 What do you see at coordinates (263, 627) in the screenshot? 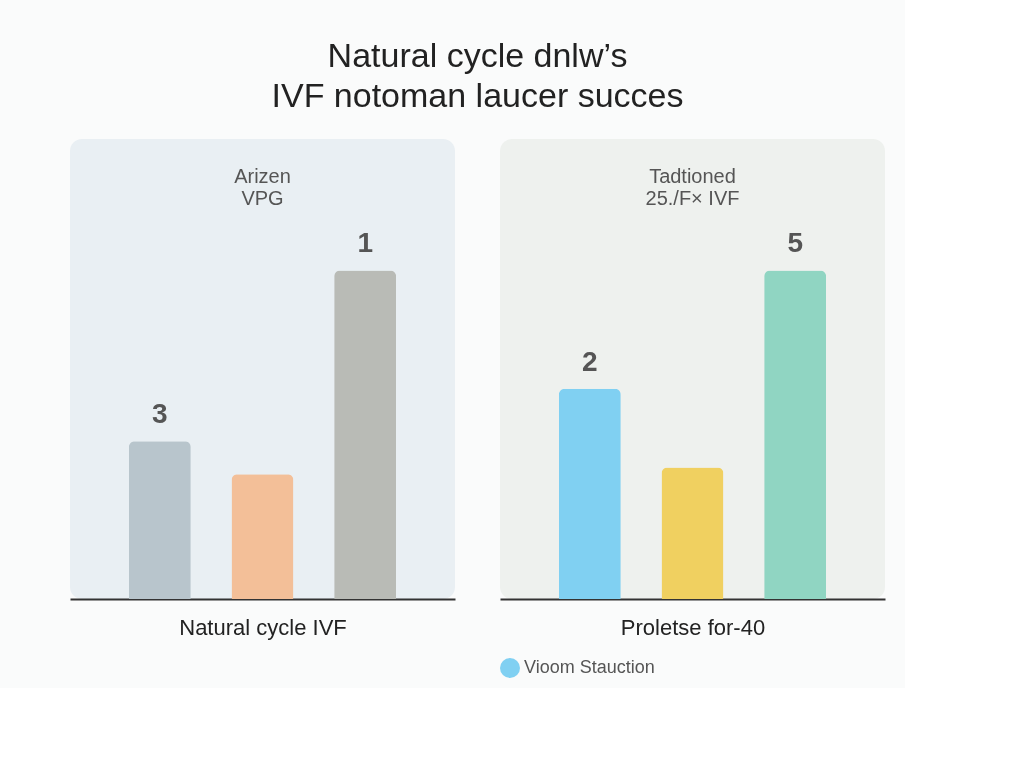
I see `x-axis-title: Natural cycle IVF` at bounding box center [263, 627].